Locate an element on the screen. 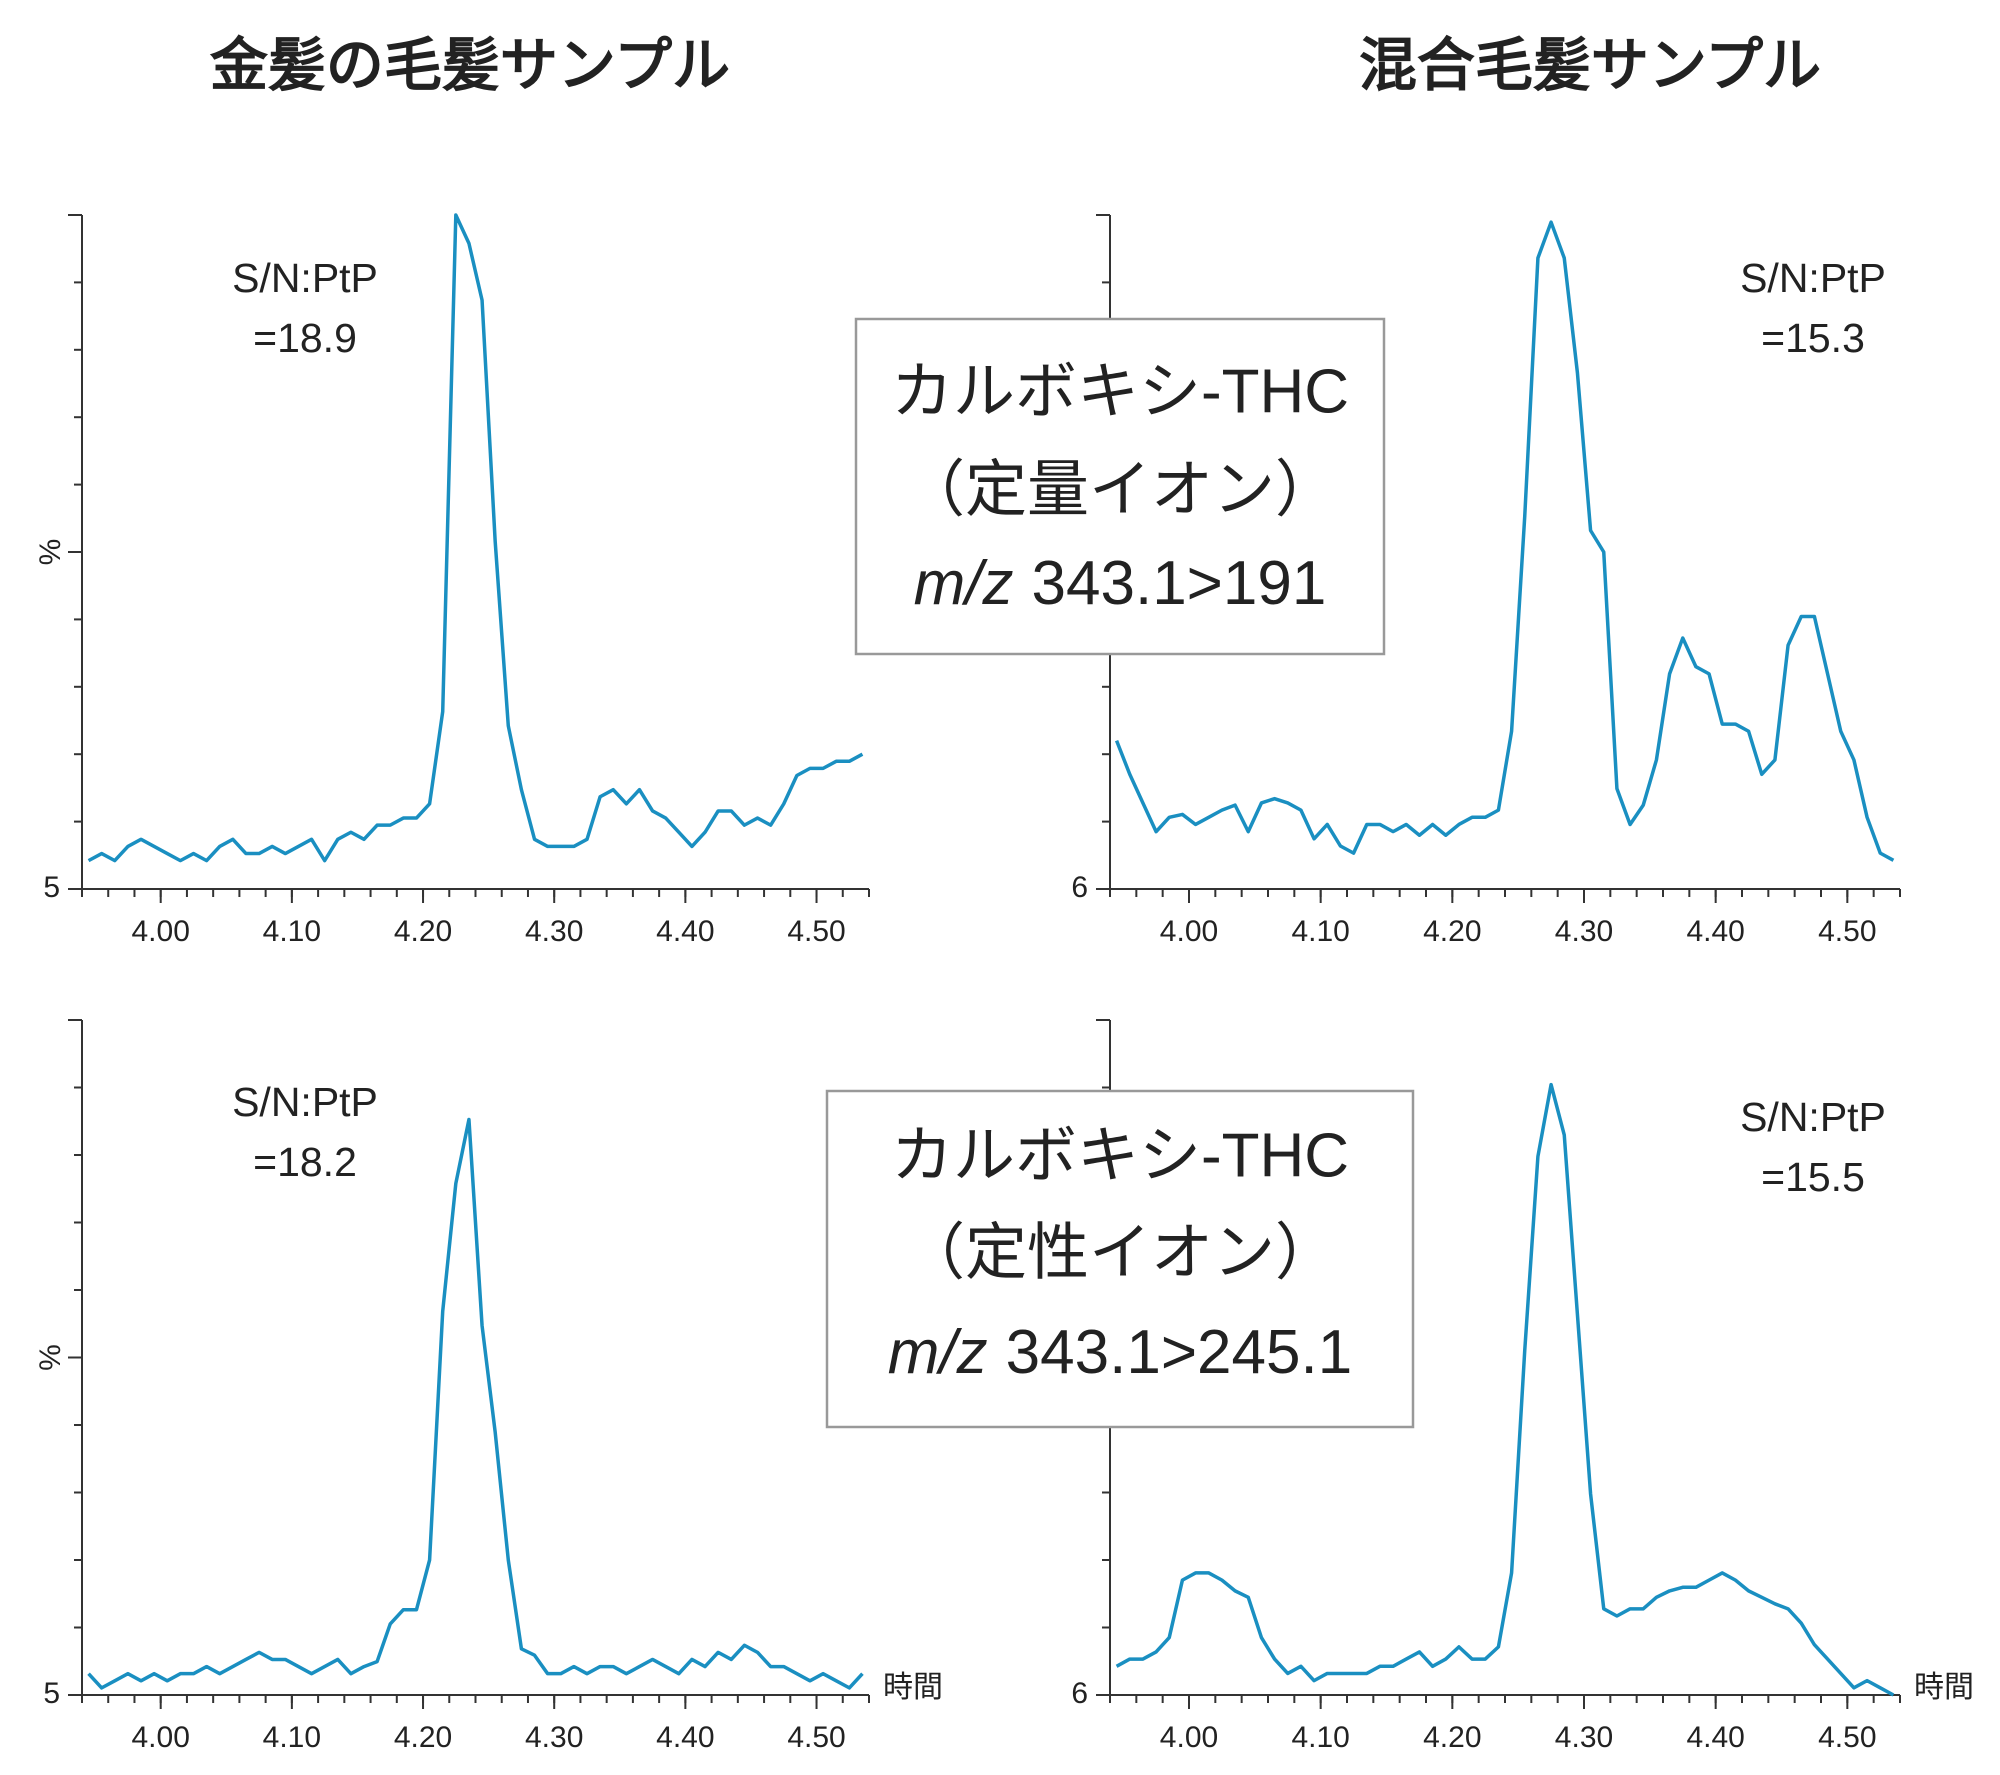 This screenshot has width=2000, height=1775. column-heading: 混合毛髪サンプル is located at coordinates (1590, 65).